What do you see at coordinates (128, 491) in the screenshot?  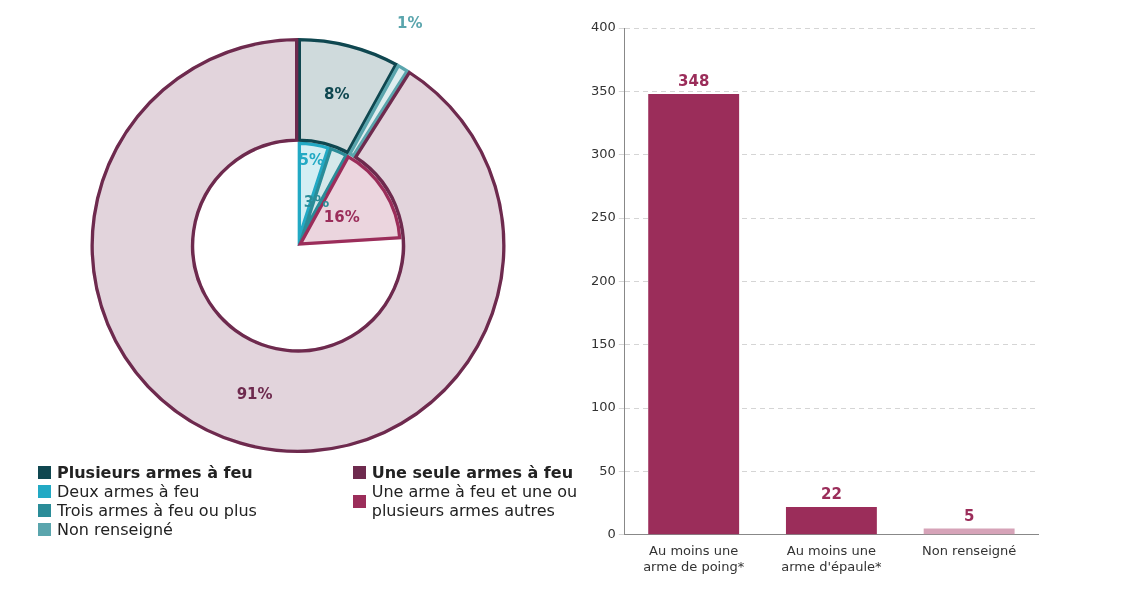 I see `legend-label: Deux armes à feu` at bounding box center [128, 491].